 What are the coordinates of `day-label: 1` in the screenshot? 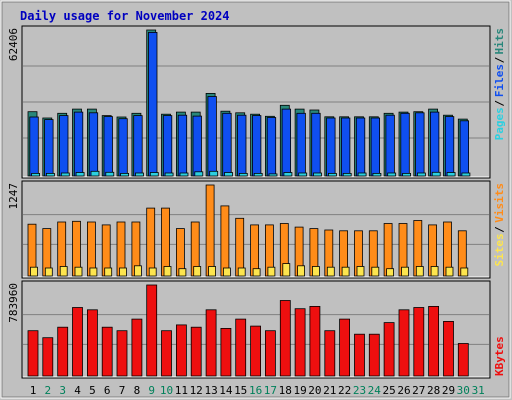 It's located at (33, 390).